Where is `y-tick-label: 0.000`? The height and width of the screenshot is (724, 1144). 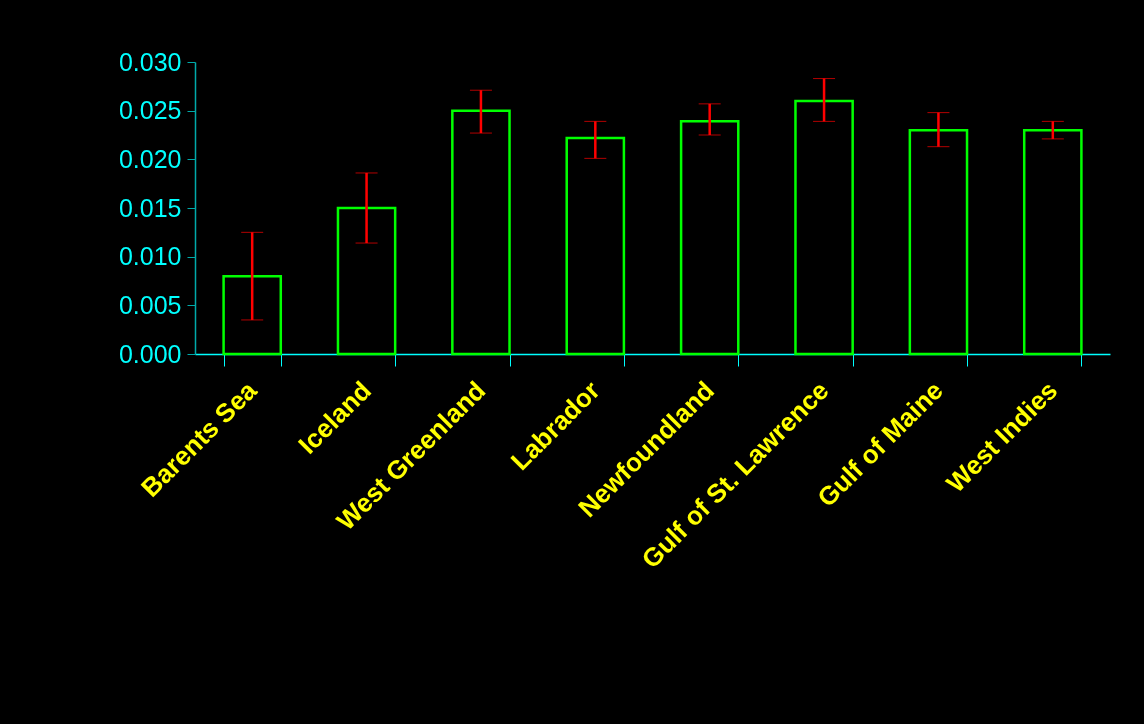
y-tick-label: 0.000 is located at coordinates (150, 353).